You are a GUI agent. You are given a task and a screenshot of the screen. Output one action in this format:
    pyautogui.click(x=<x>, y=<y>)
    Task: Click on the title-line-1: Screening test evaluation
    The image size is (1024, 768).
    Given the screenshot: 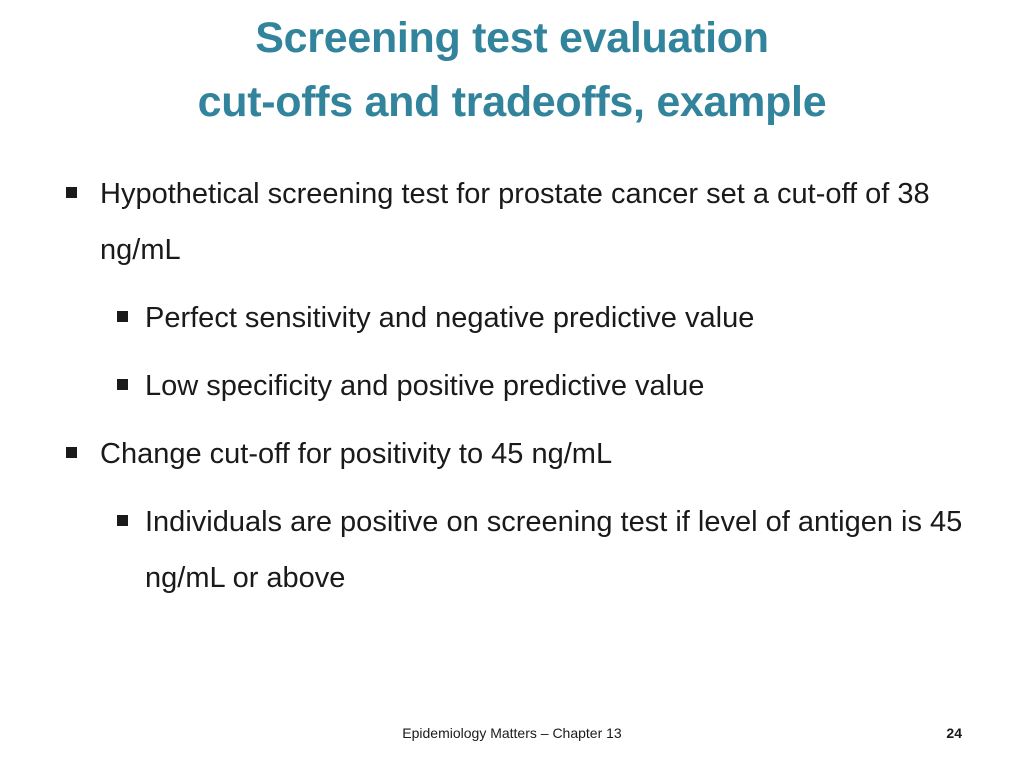 What is the action you would take?
    pyautogui.click(x=512, y=38)
    